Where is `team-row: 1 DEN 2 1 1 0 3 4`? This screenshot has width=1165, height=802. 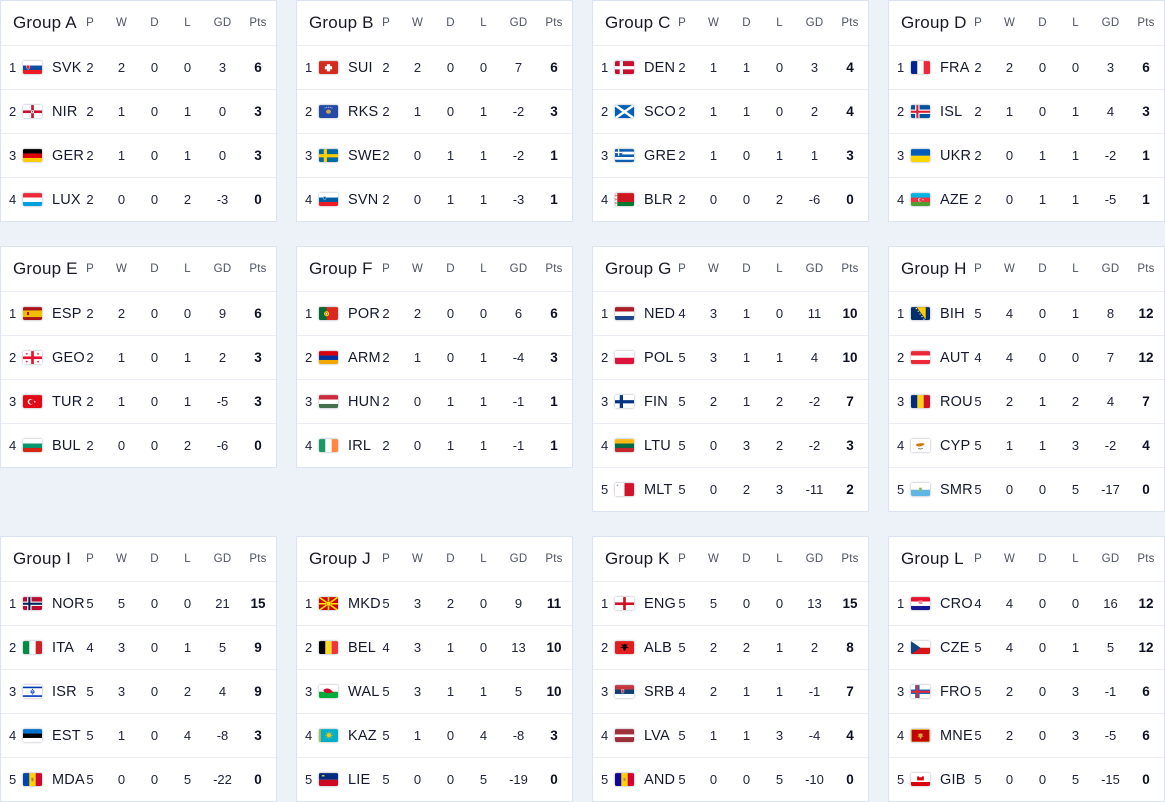
team-row: 1 DEN 2 1 1 0 3 4 is located at coordinates (730, 67).